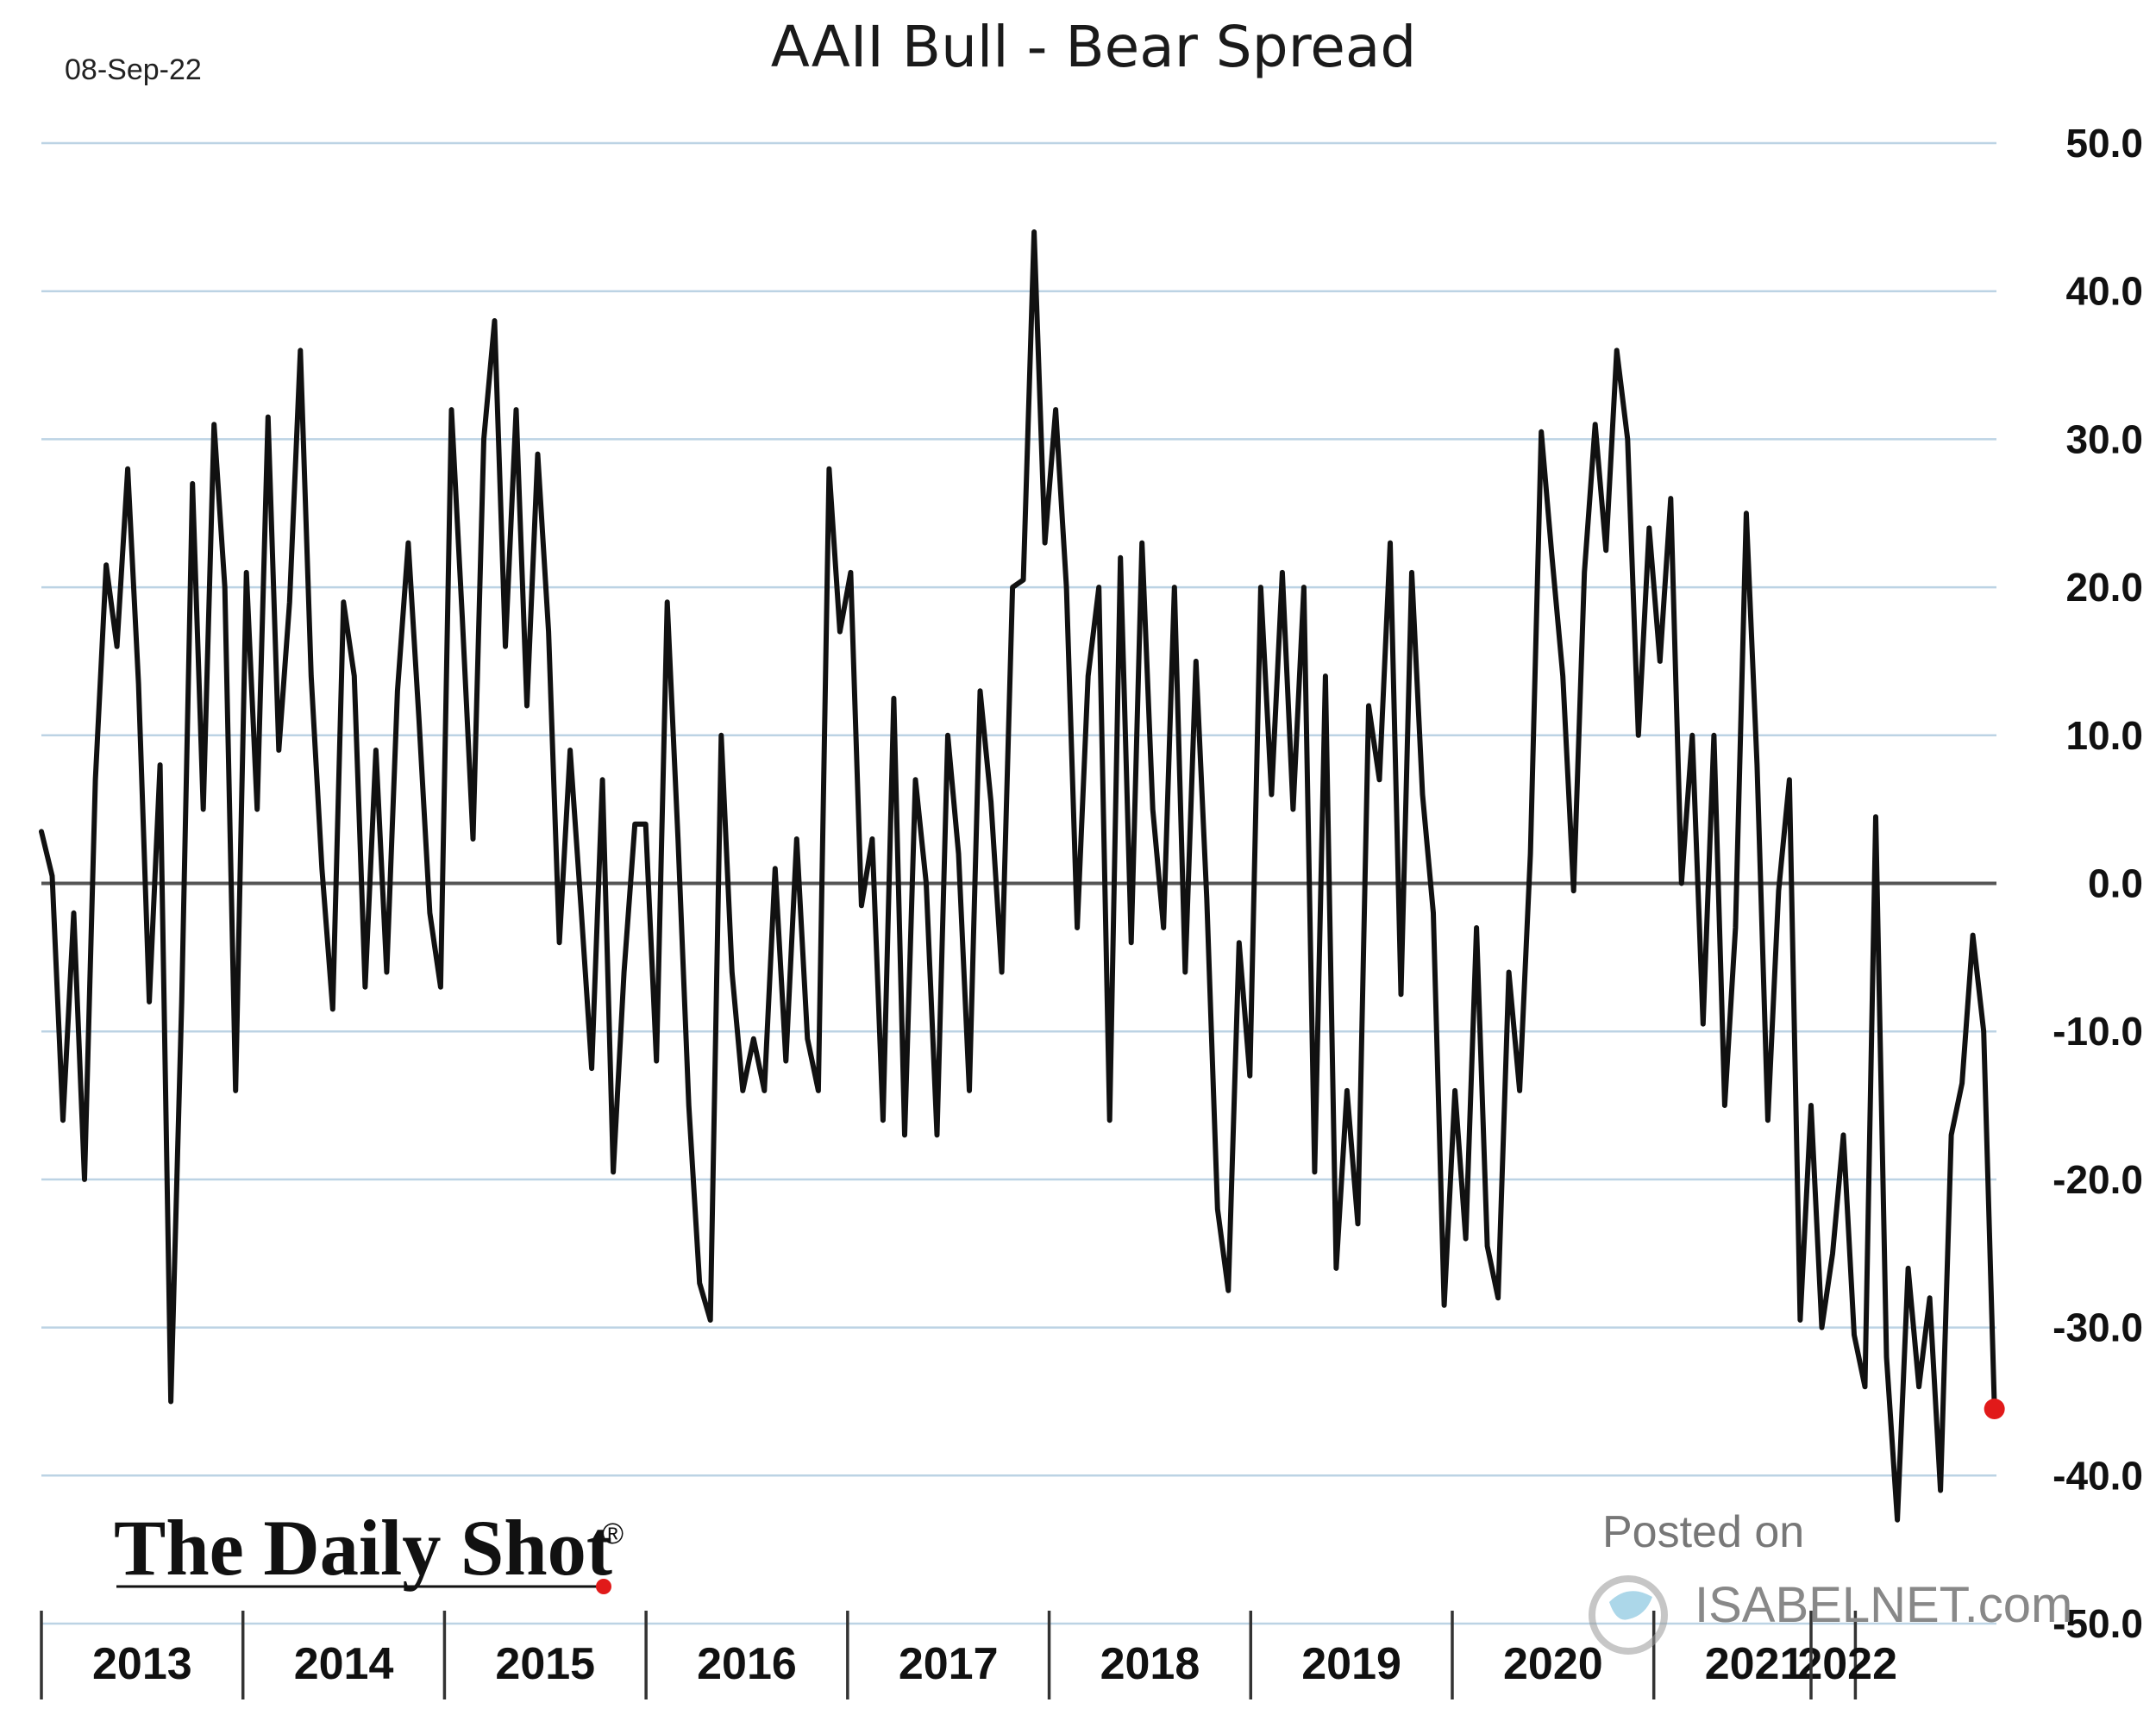 The image size is (2156, 1715). What do you see at coordinates (949, 1664) in the screenshot?
I see `x-tick-label: 2017` at bounding box center [949, 1664].